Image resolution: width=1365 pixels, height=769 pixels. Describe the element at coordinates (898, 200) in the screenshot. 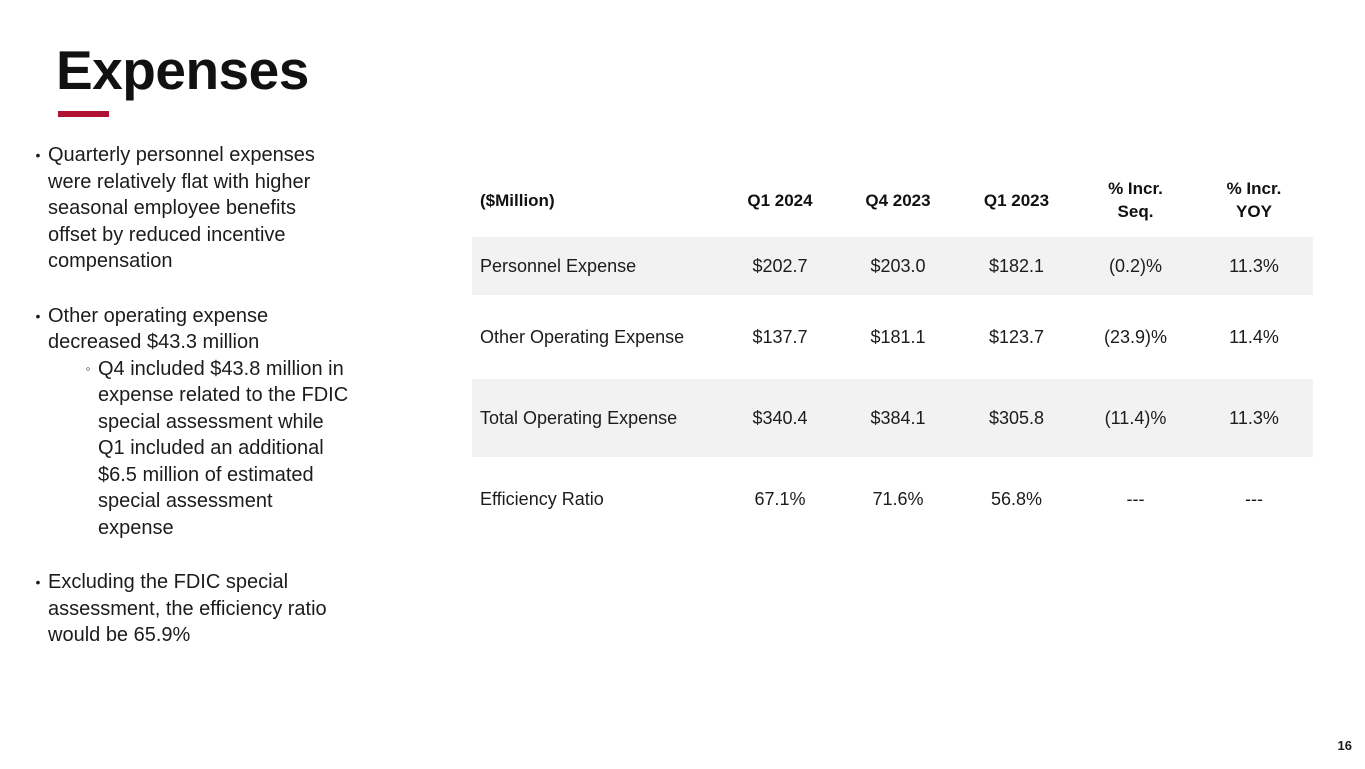

I see `header-cell-q4-2023: Q4 2023` at that location.